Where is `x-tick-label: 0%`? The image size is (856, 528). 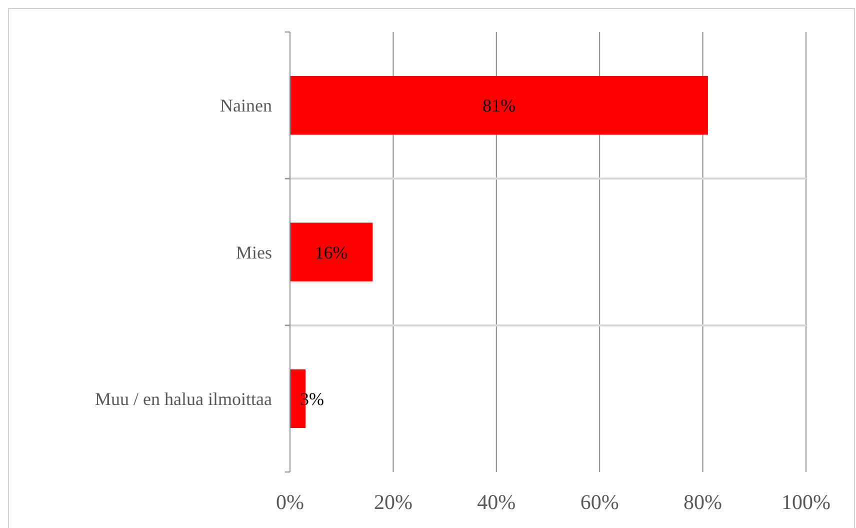
x-tick-label: 0% is located at coordinates (290, 502).